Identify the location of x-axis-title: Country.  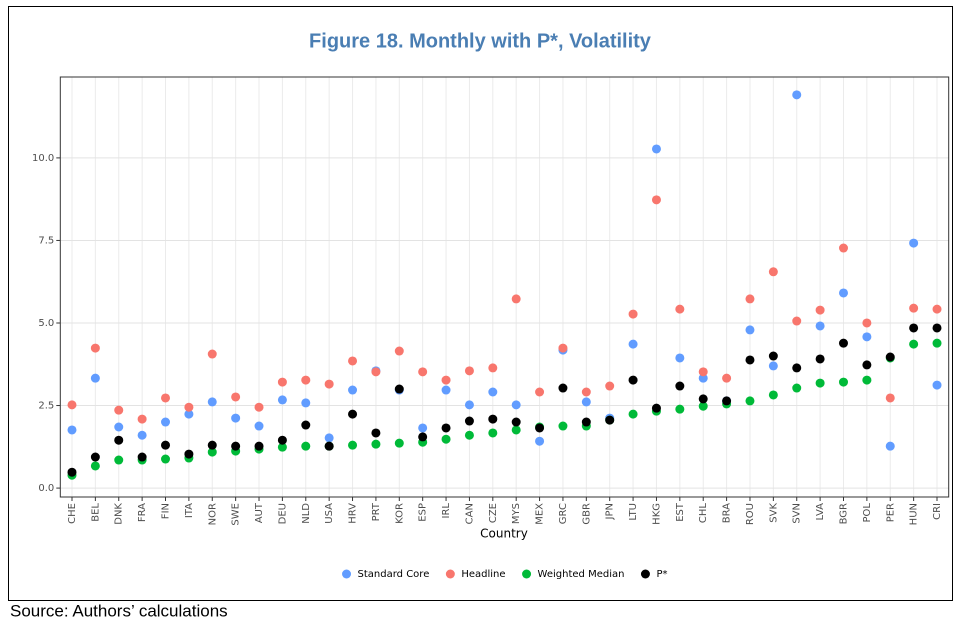
(504, 534).